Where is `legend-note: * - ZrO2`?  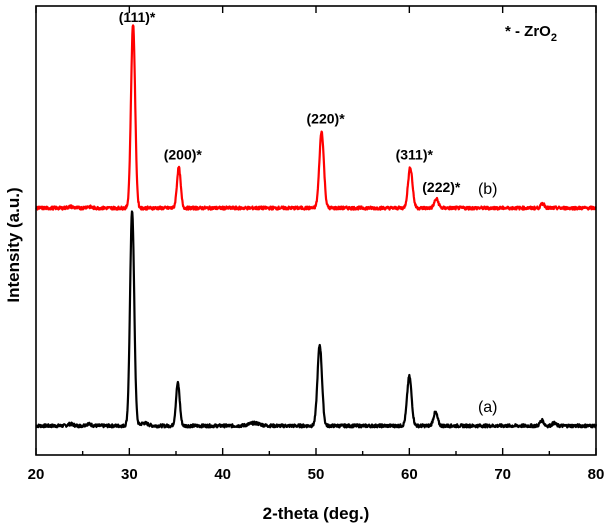
legend-note: * - ZrO2 is located at coordinates (531, 33).